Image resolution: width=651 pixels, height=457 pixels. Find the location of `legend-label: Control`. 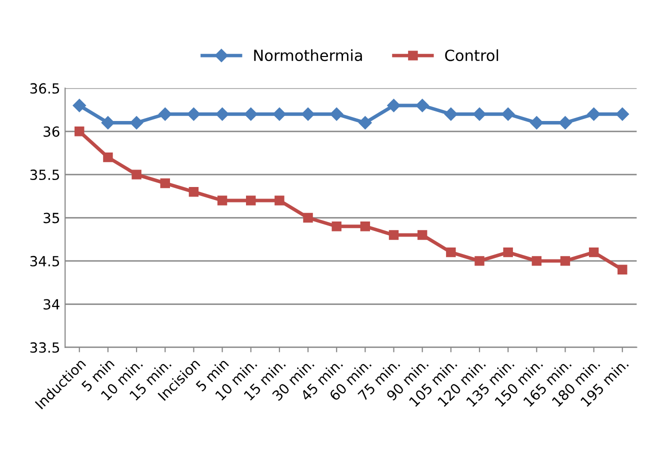

legend-label: Control is located at coordinates (471, 55).